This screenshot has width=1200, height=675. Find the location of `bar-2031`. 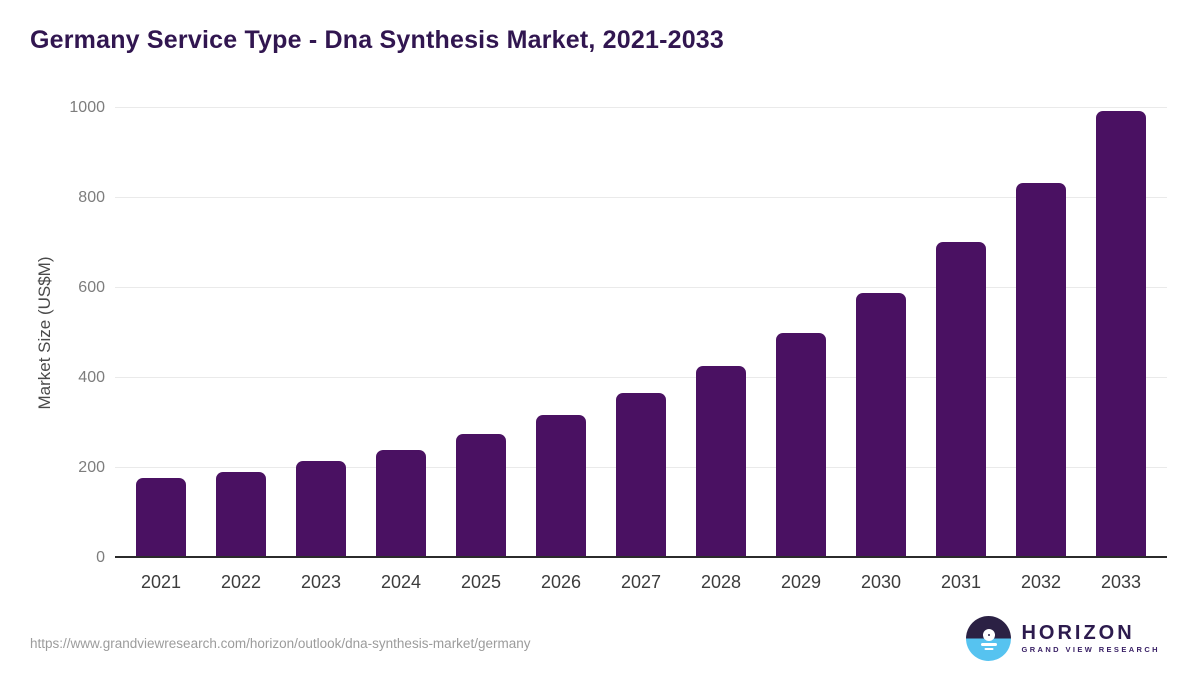

bar-2031 is located at coordinates (961, 400).